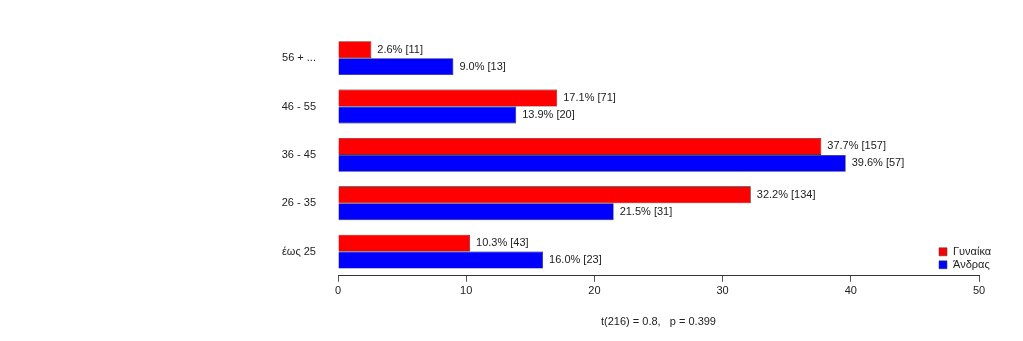  I want to click on legend-label: Άνδρας, so click(971, 263).